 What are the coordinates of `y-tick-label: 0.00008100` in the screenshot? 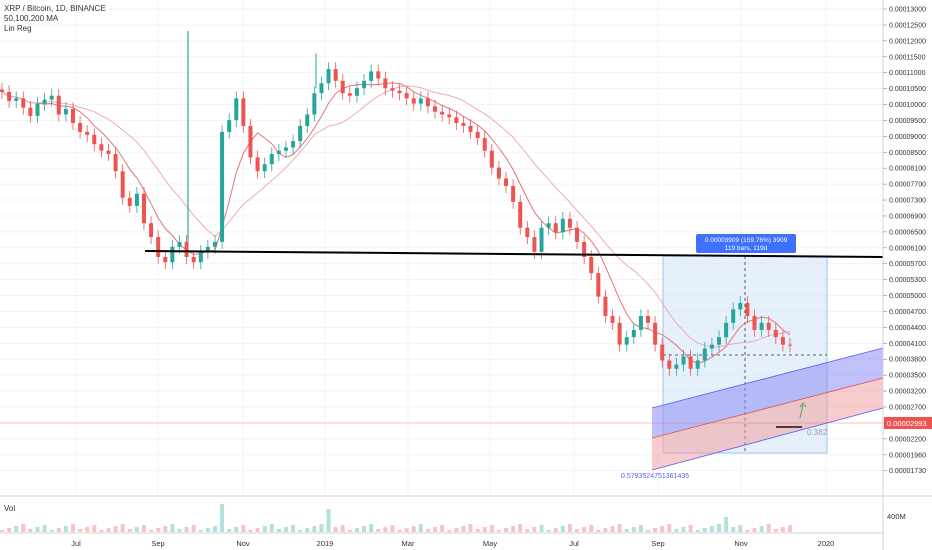 It's located at (907, 169).